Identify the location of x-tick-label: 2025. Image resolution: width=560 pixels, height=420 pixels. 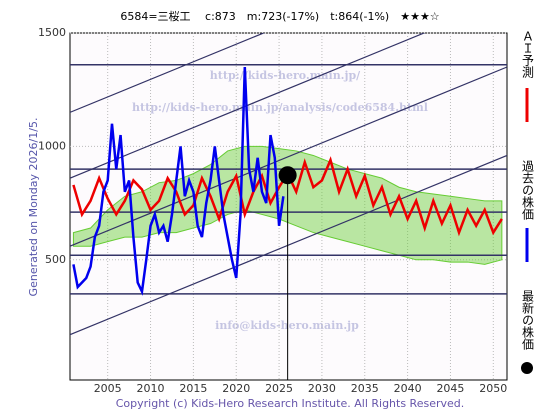
(279, 388).